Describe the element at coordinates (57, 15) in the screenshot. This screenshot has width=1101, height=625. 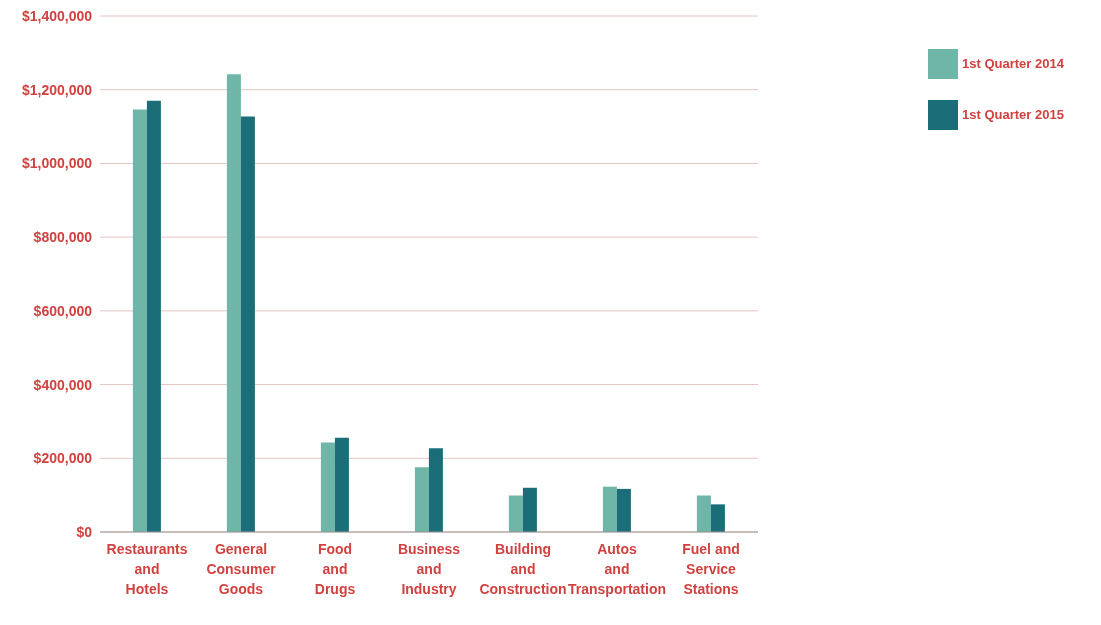
I see `y-tick-label: $1,400,000` at that location.